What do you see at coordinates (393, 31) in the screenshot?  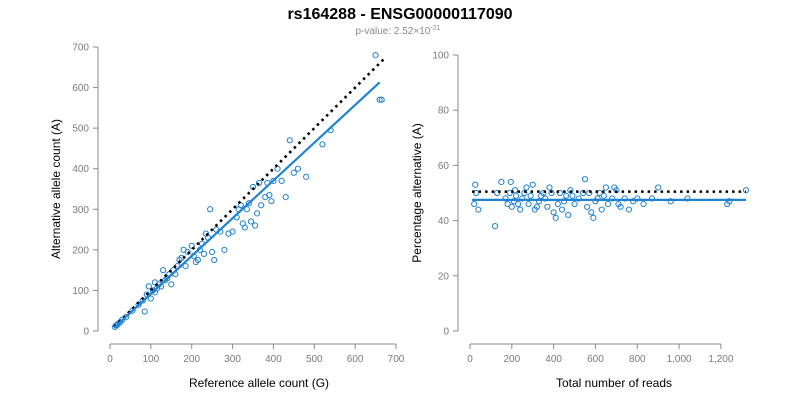 I see `p-value-text: p-value: 2.52×10` at bounding box center [393, 31].